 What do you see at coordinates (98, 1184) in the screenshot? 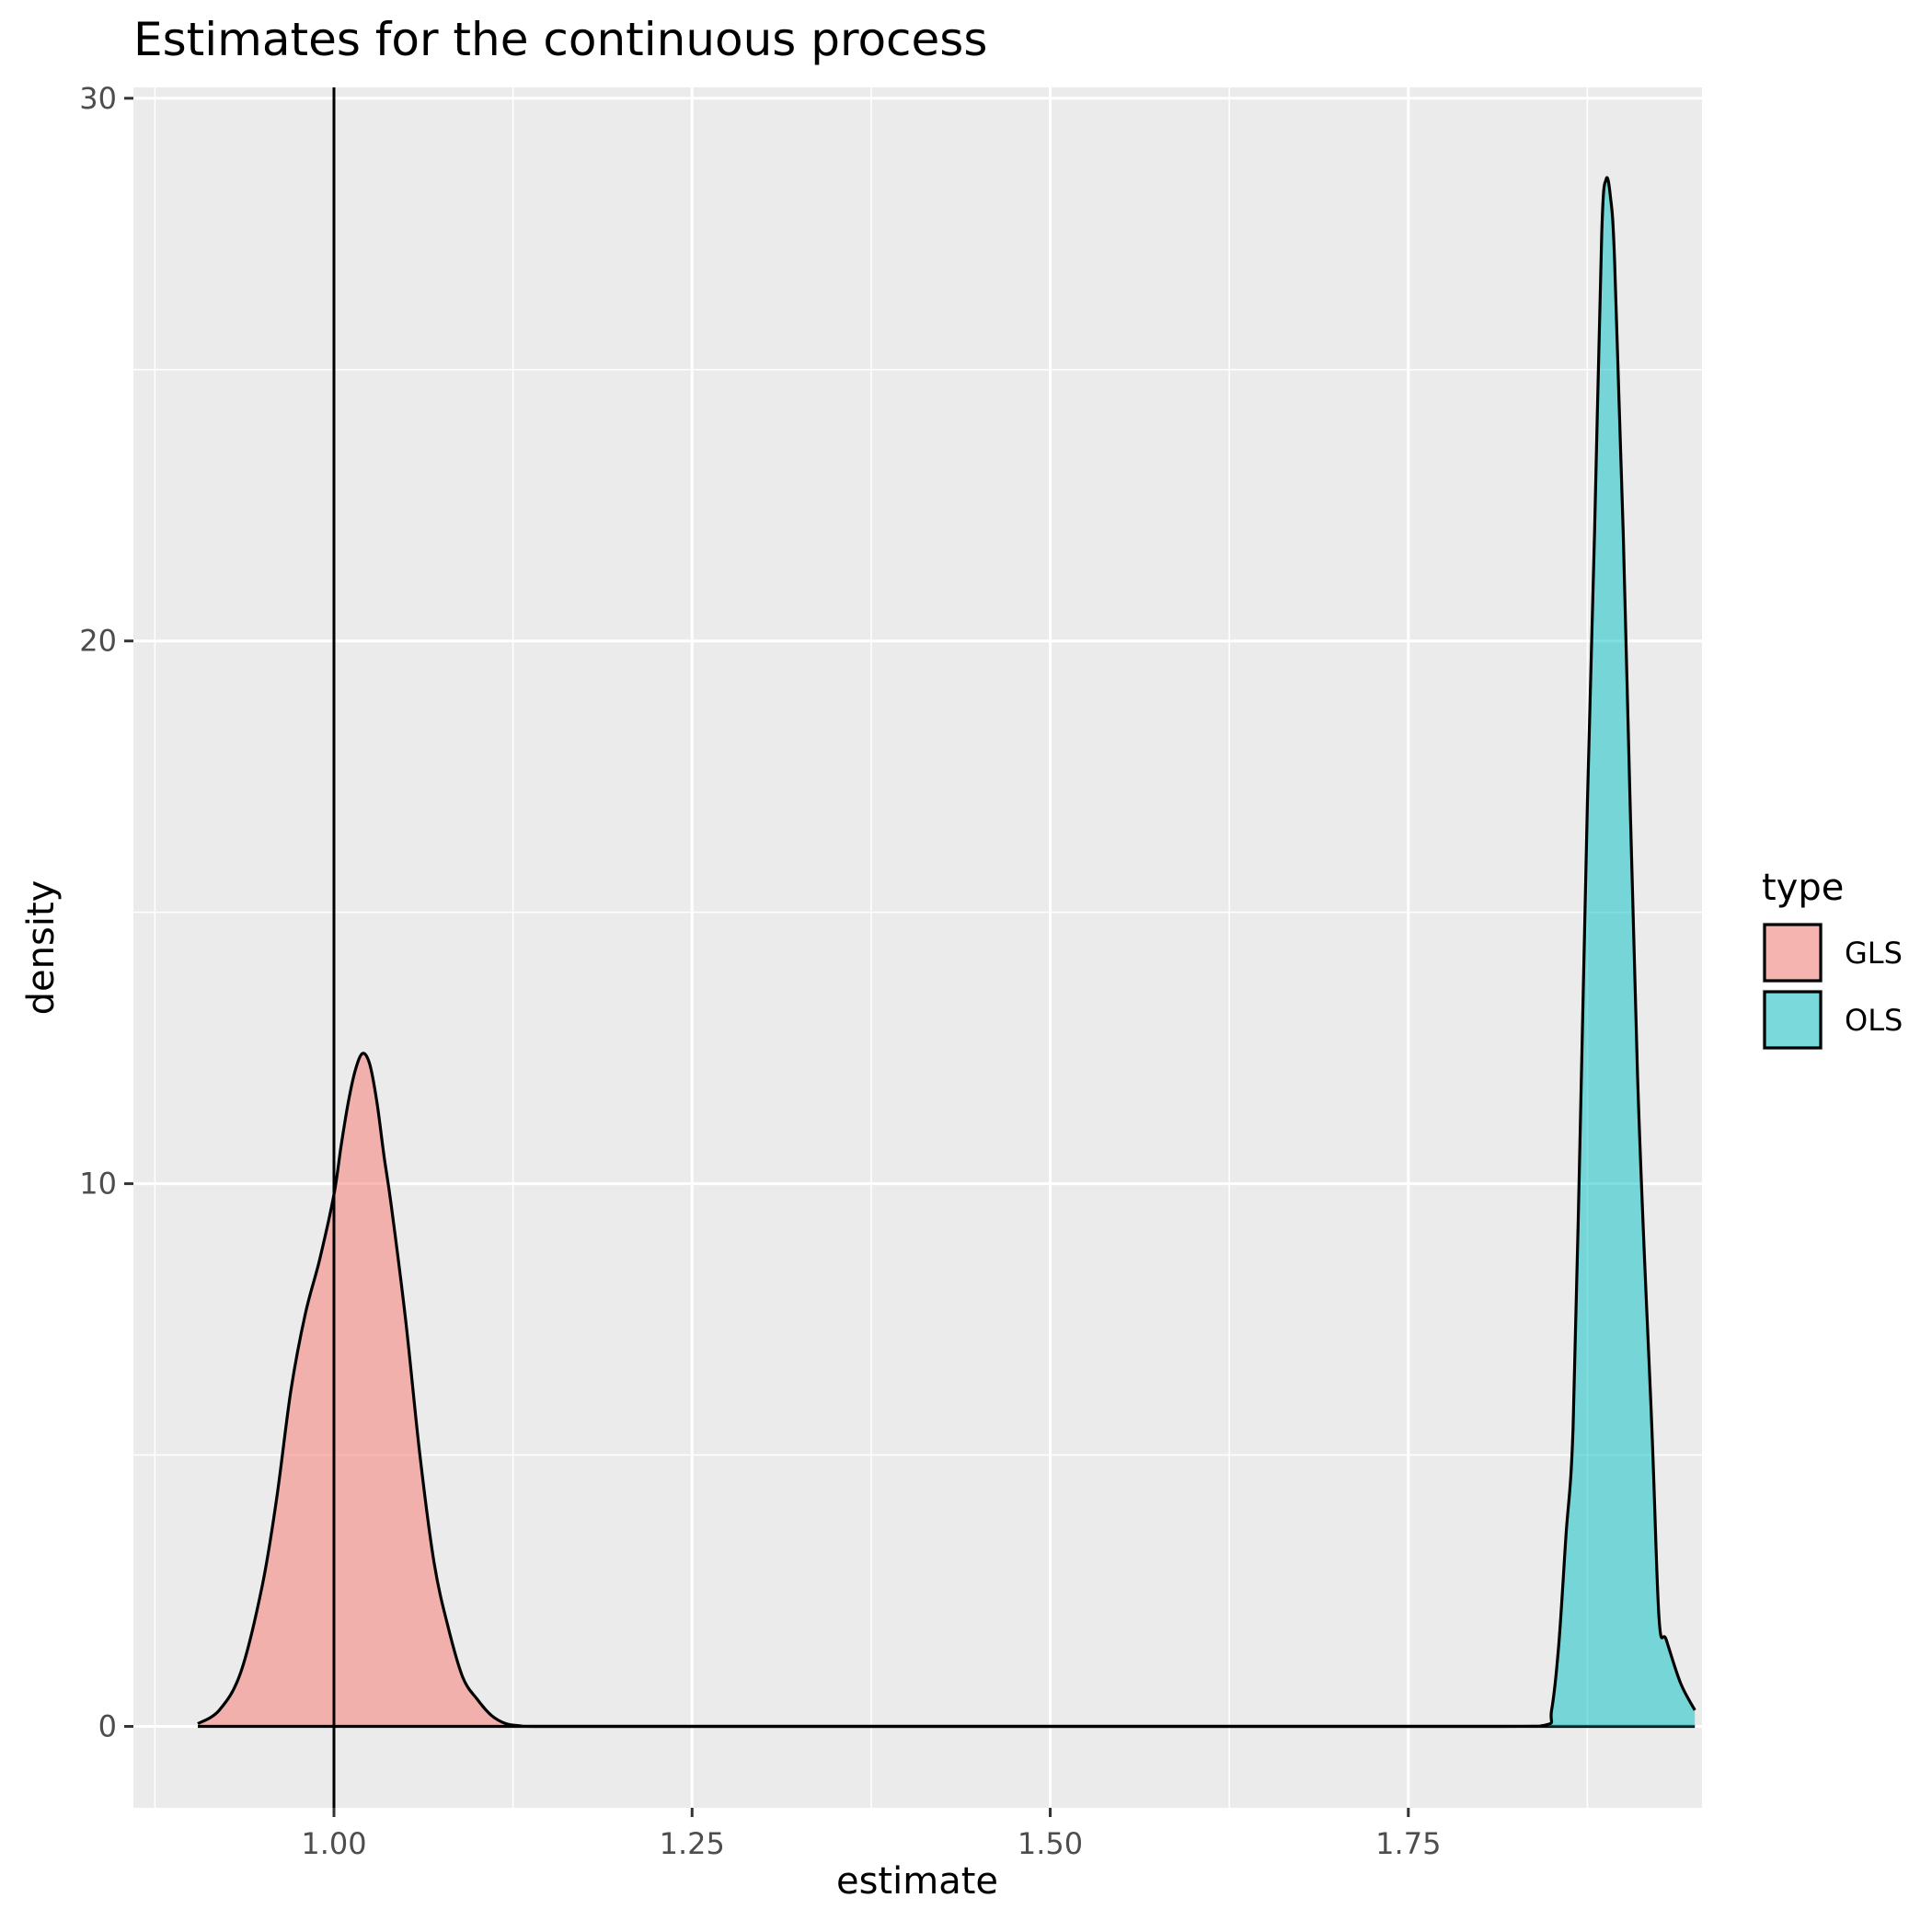
I see `y-tick-label: 10` at bounding box center [98, 1184].